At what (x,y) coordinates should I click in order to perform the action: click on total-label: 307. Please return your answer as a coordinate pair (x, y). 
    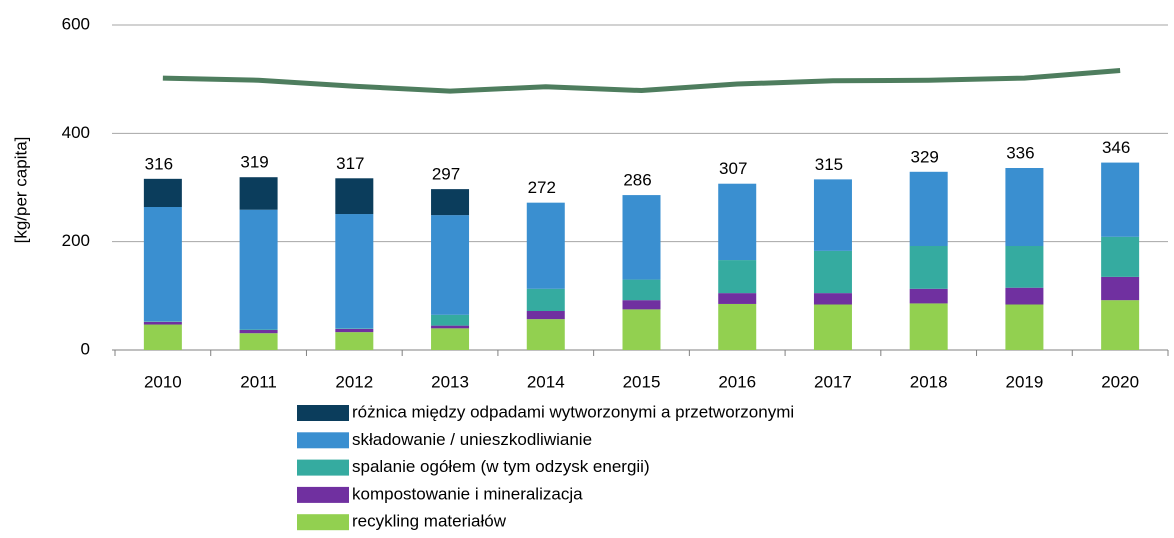
    Looking at the image, I should click on (733, 168).